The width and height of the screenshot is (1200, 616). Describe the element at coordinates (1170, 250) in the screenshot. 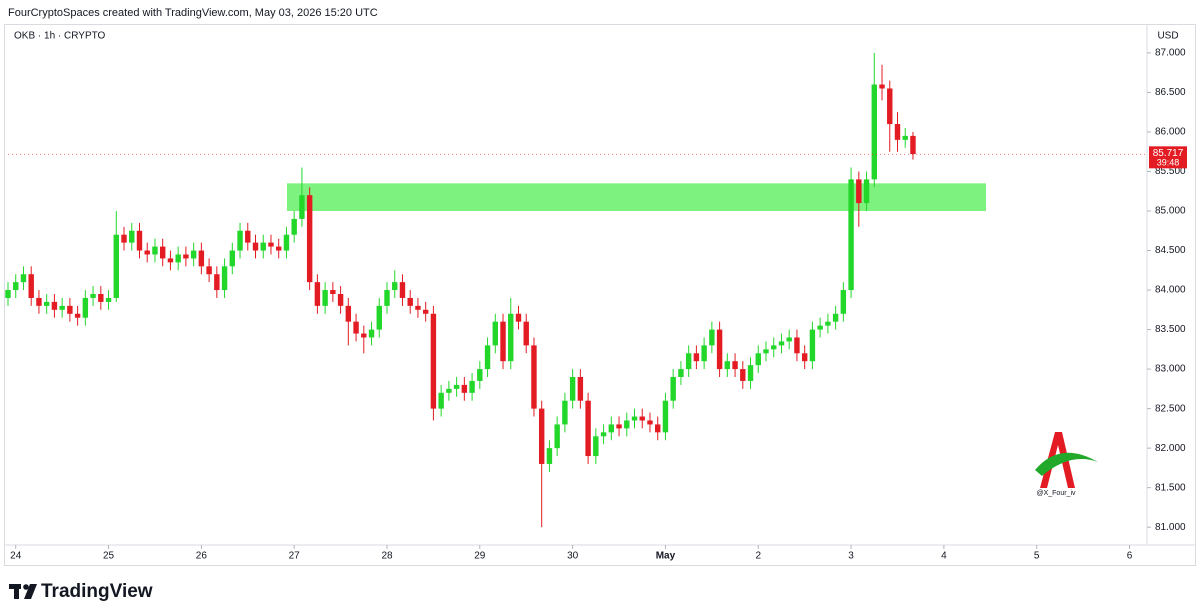

I see `y-tick-label: 84.500` at that location.